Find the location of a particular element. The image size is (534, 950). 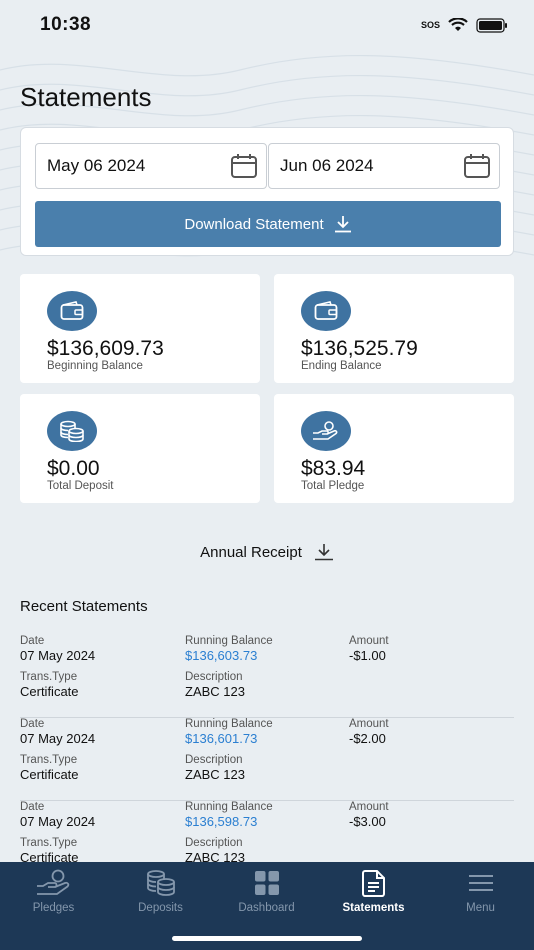

total-pledge-card: $83.94 Total Pledge is located at coordinates (394, 448).